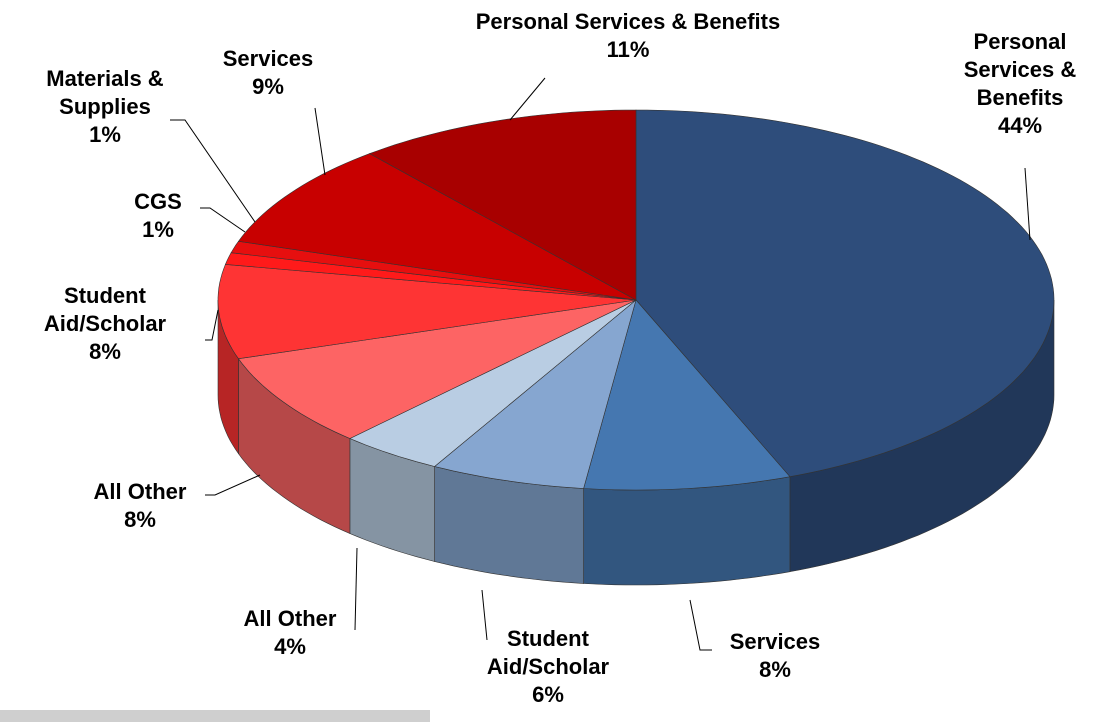 Image resolution: width=1119 pixels, height=722 pixels. I want to click on slice-value: 44%, so click(1020, 125).